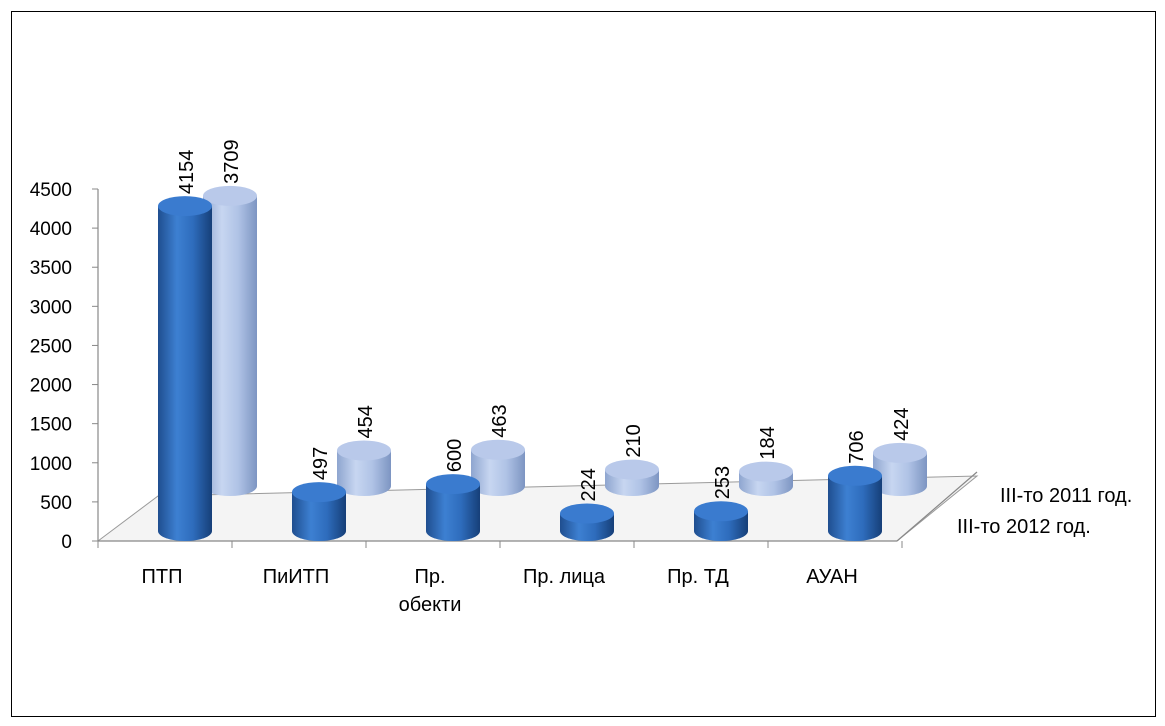 This screenshot has width=1165, height=726. I want to click on y-tick-label: 1500, so click(51, 425).